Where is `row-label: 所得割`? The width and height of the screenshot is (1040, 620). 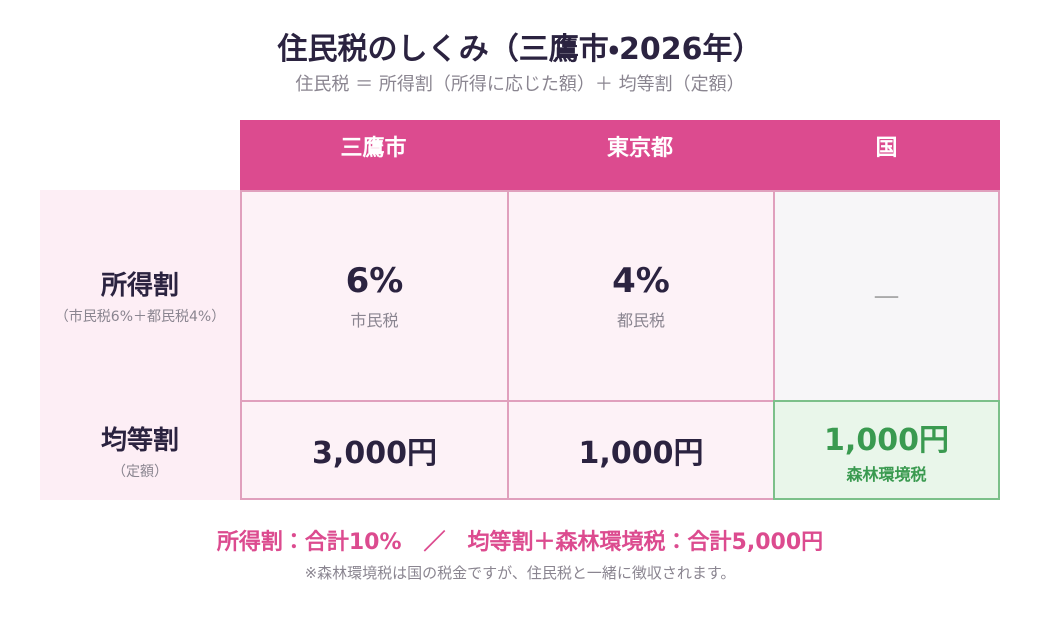
row-label: 所得割 is located at coordinates (139, 285).